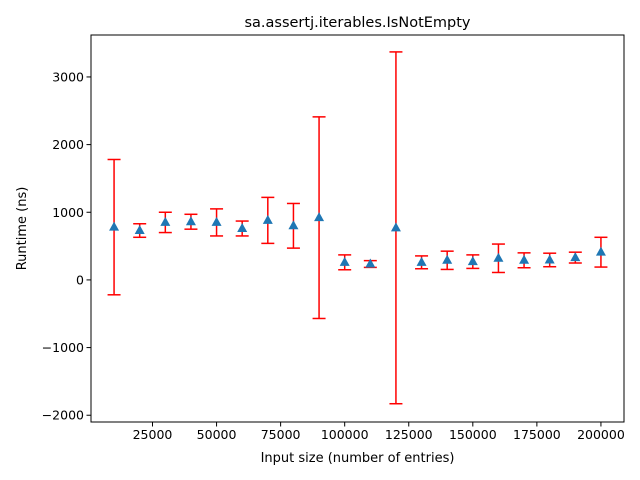  I want to click on y-tick-label: −1000, so click(63, 347).